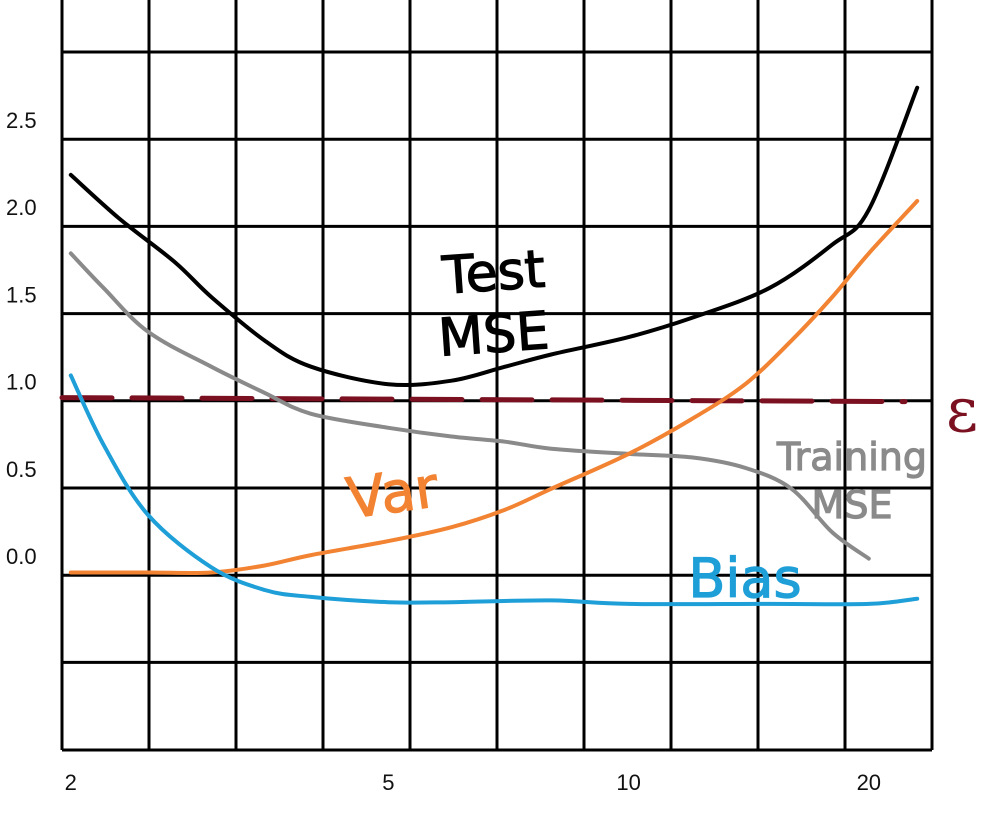 The image size is (988, 817). What do you see at coordinates (851, 457) in the screenshot?
I see `training-mse-label: Training` at bounding box center [851, 457].